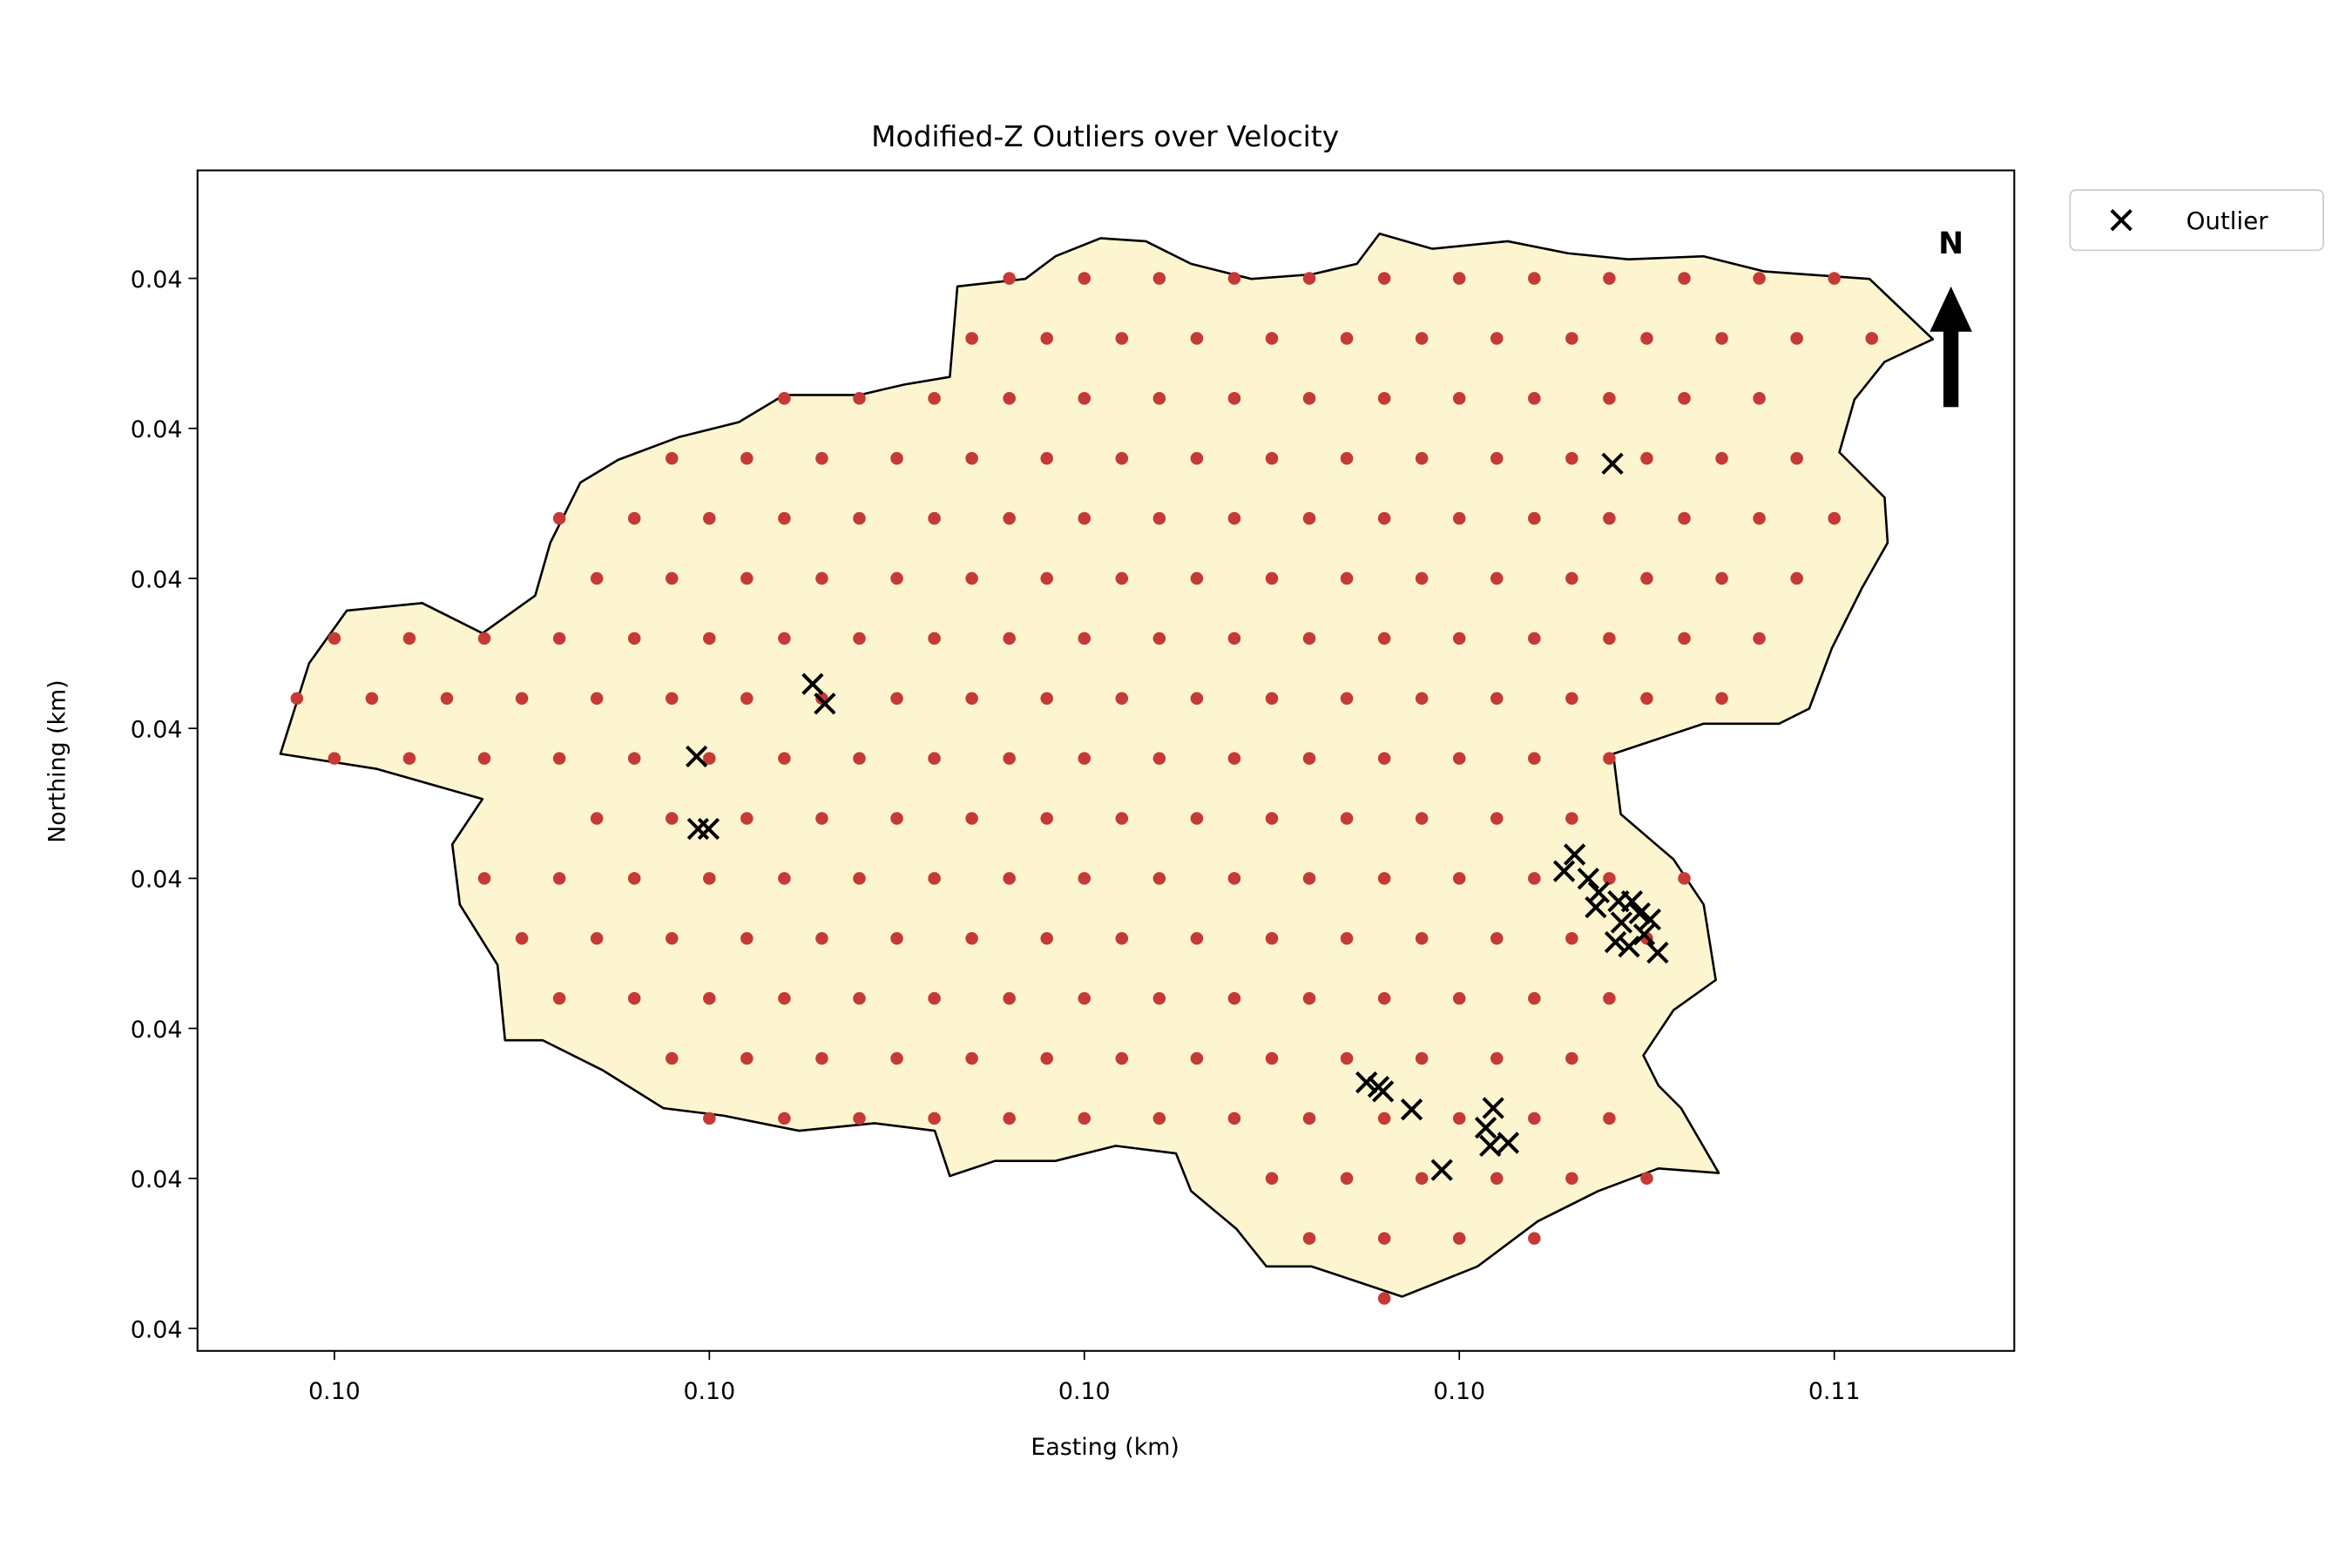  Describe the element at coordinates (1105, 1447) in the screenshot. I see `x-axis-label: Easting (km)` at that location.